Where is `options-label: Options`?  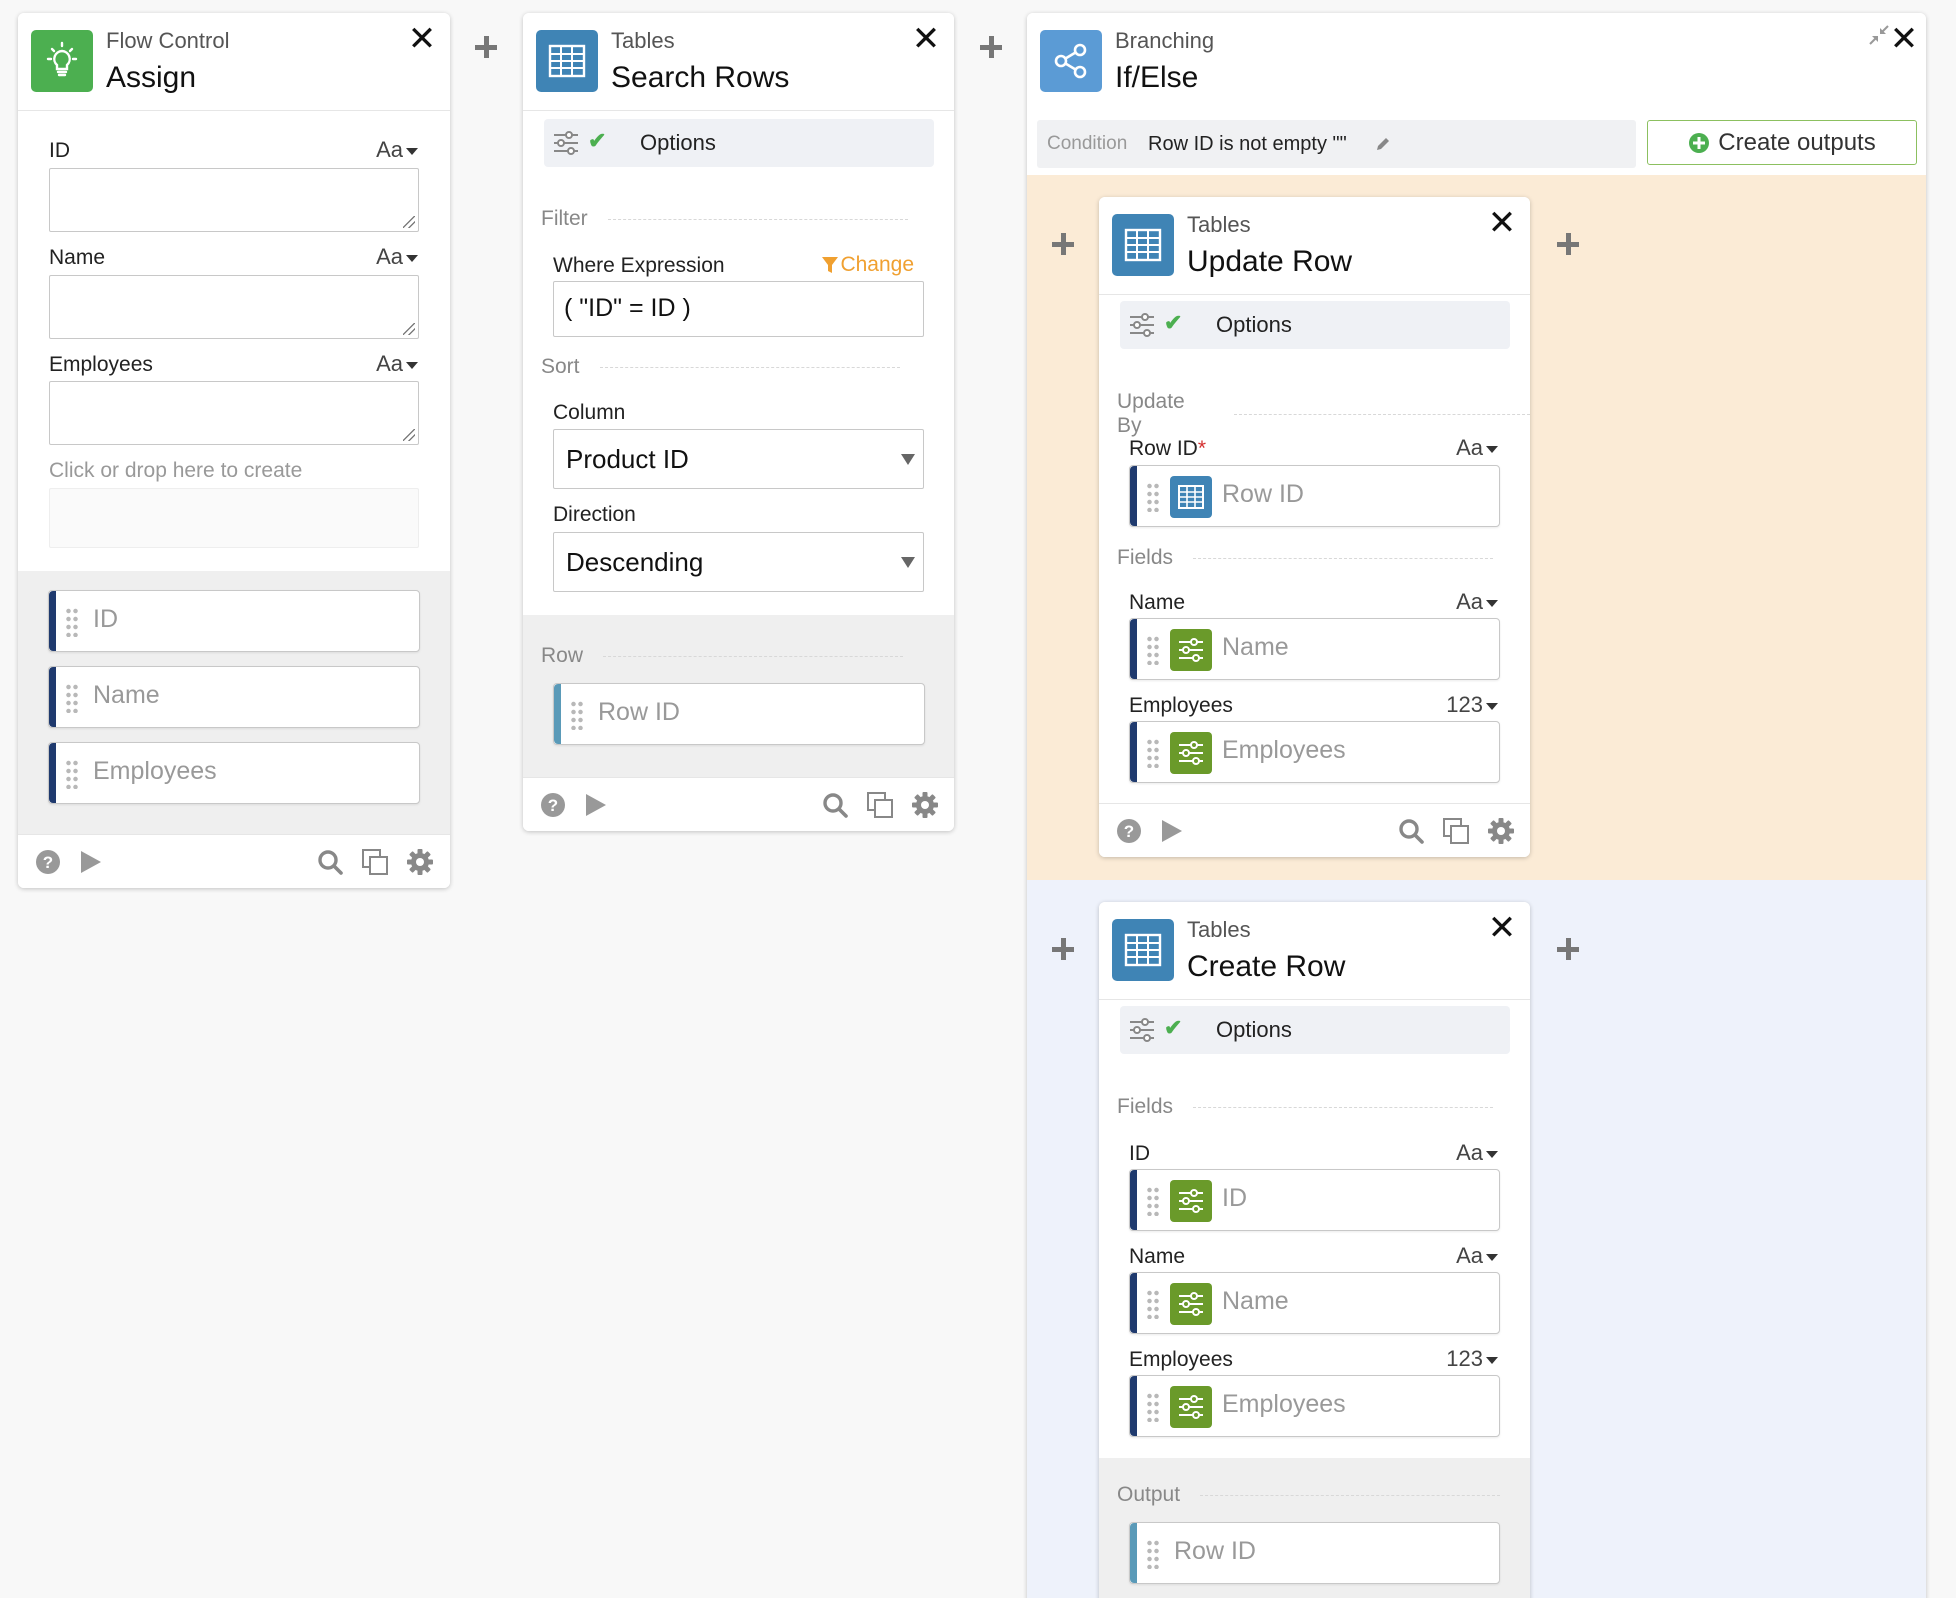 options-label: Options is located at coordinates (678, 142).